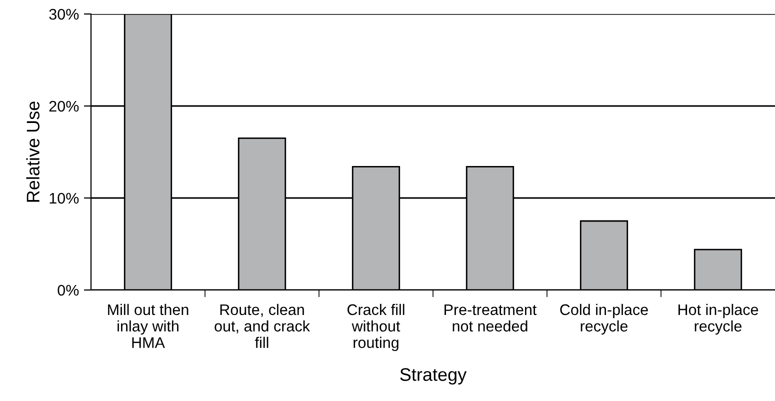 The height and width of the screenshot is (401, 775). I want to click on y-tick-label: 0%, so click(68, 290).